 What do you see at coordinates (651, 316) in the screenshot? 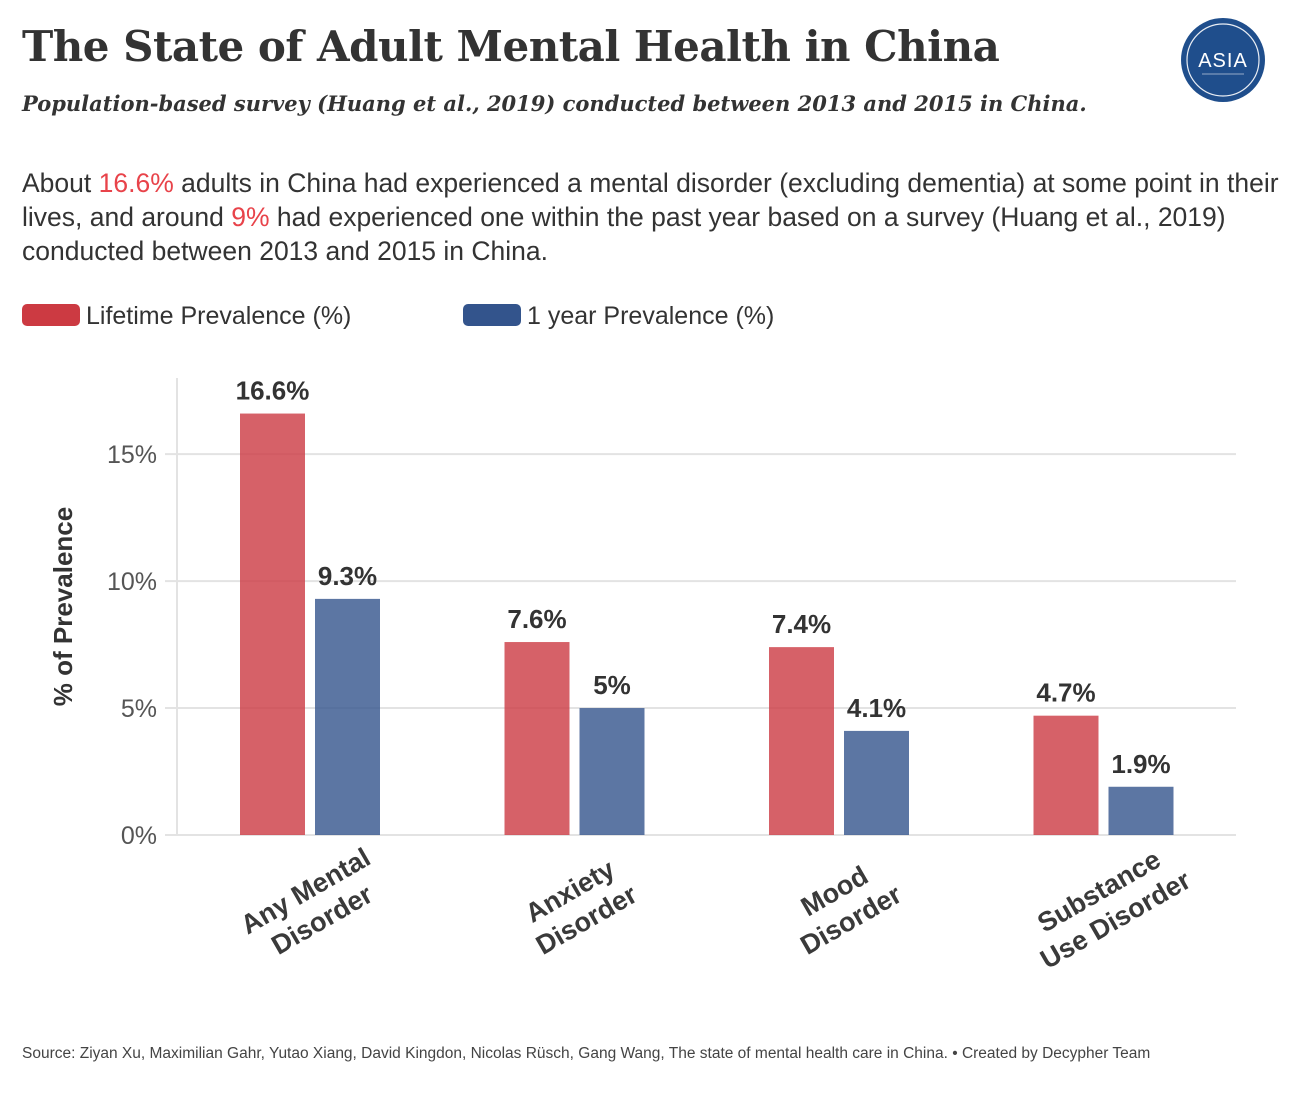
I see `legend-label-one-year: 1 year Prevalence (%)` at bounding box center [651, 316].